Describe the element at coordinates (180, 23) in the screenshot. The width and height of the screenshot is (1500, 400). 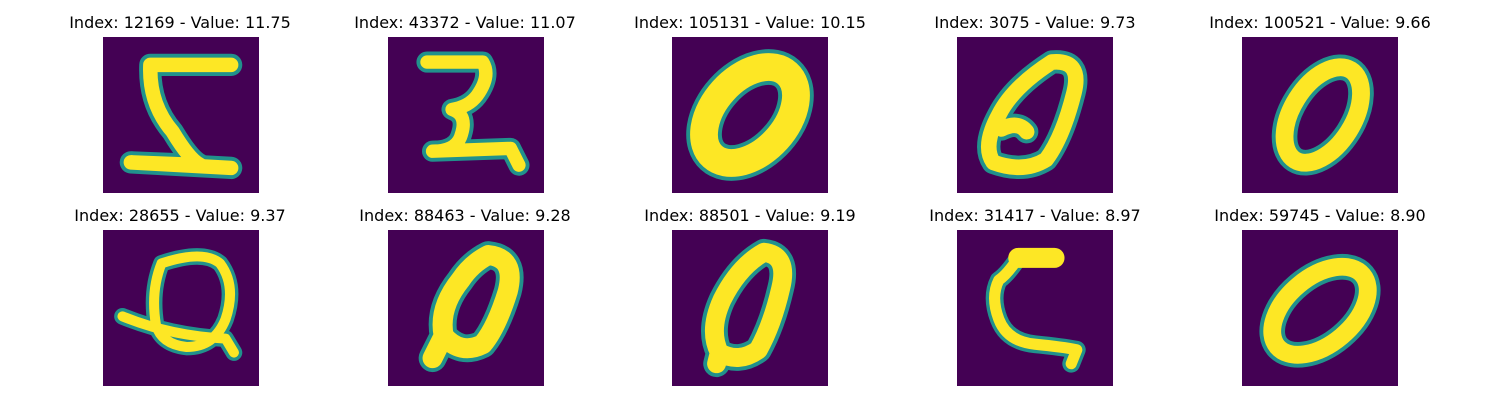
I see `panel-title-1: Index: 12169 - Value: 11.75` at that location.